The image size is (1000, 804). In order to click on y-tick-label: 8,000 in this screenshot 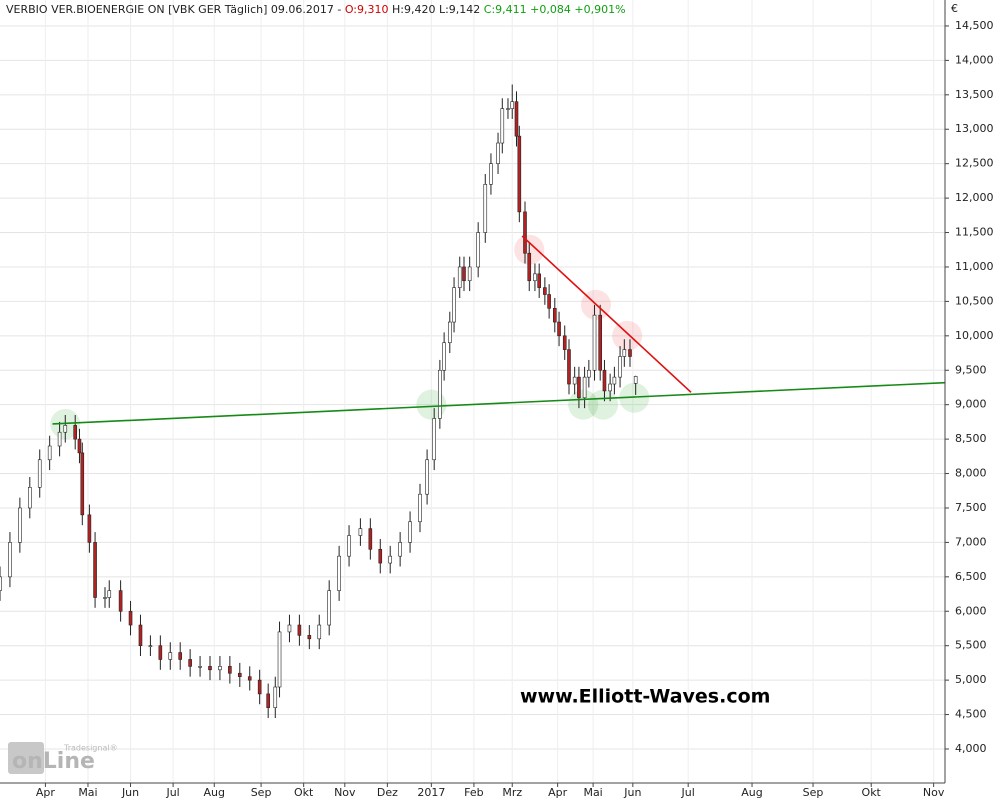, I will do `click(971, 473)`.